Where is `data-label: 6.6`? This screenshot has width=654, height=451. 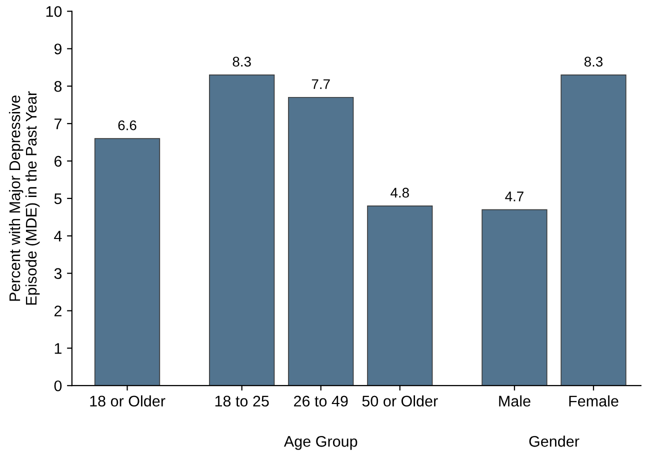 data-label: 6.6 is located at coordinates (127, 125).